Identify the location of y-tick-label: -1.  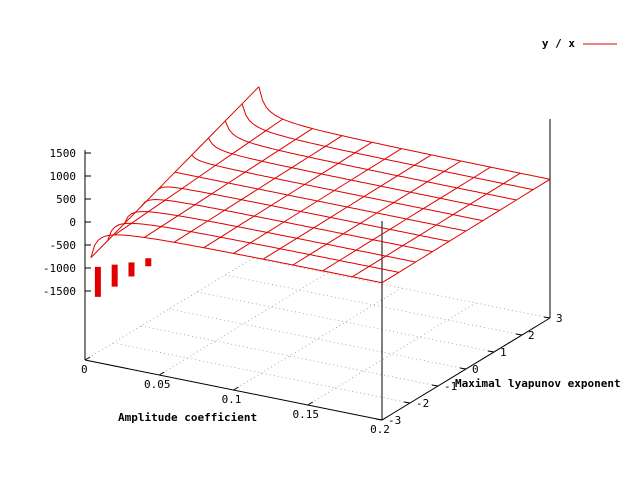
(450, 386).